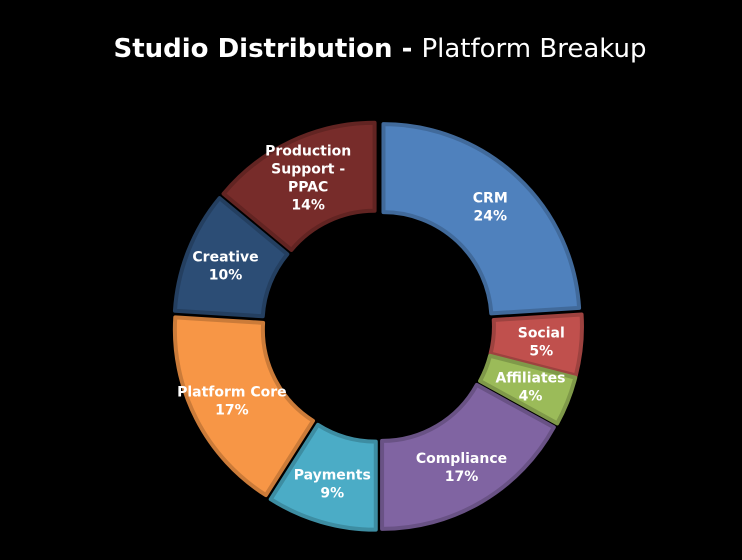  What do you see at coordinates (308, 188) in the screenshot?
I see `slice-name: PPAC` at bounding box center [308, 188].